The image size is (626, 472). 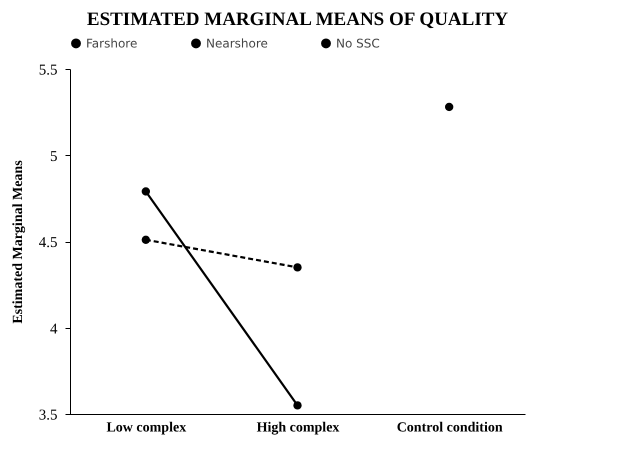 What do you see at coordinates (298, 428) in the screenshot?
I see `x-tick-label: High complex` at bounding box center [298, 428].